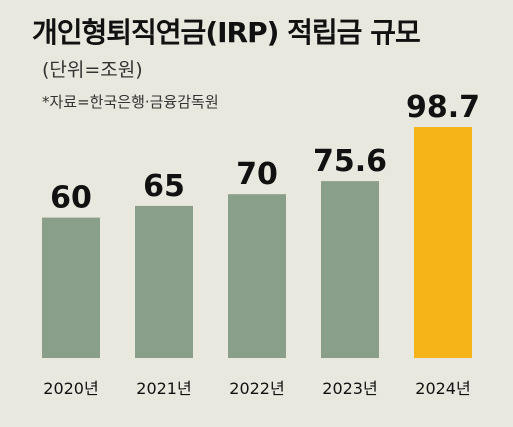  I want to click on unit-label: (단위=조원), so click(92, 70).